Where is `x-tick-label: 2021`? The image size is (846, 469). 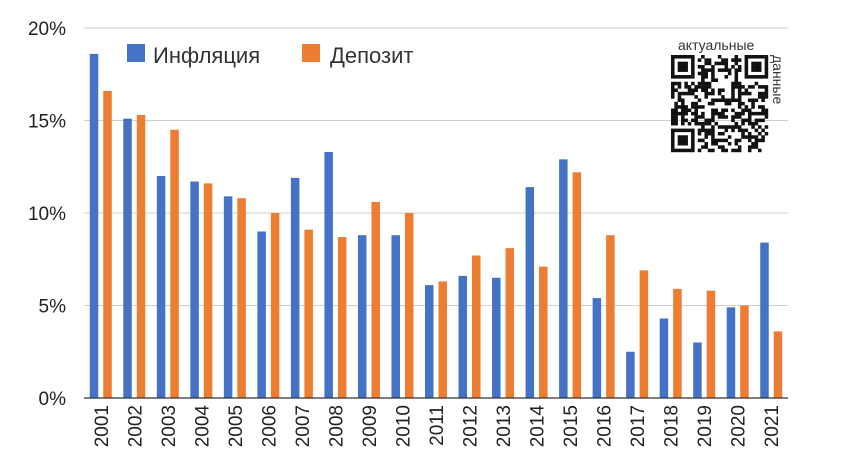 x-tick-label: 2021 is located at coordinates (772, 426).